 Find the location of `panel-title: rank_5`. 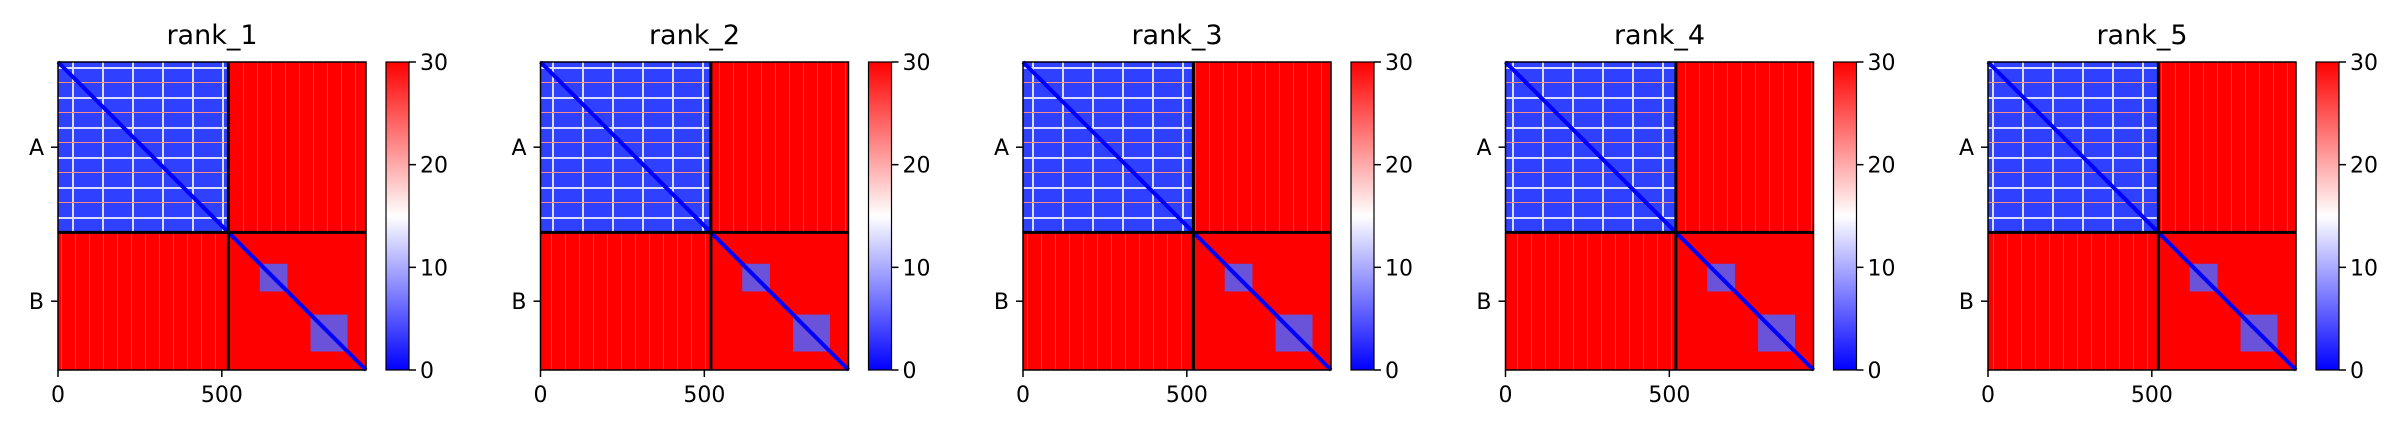

panel-title: rank_5 is located at coordinates (2141, 35).